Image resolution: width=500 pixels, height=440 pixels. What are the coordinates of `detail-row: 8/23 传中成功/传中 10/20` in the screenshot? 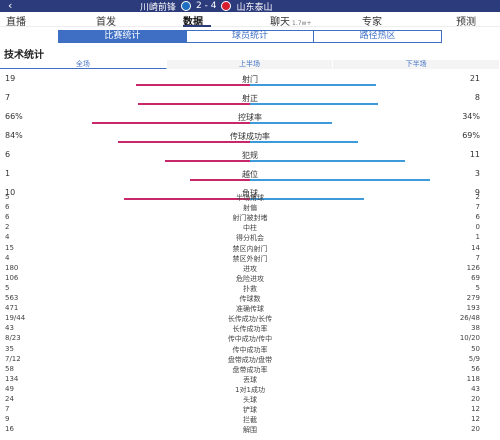 It's located at (250, 339).